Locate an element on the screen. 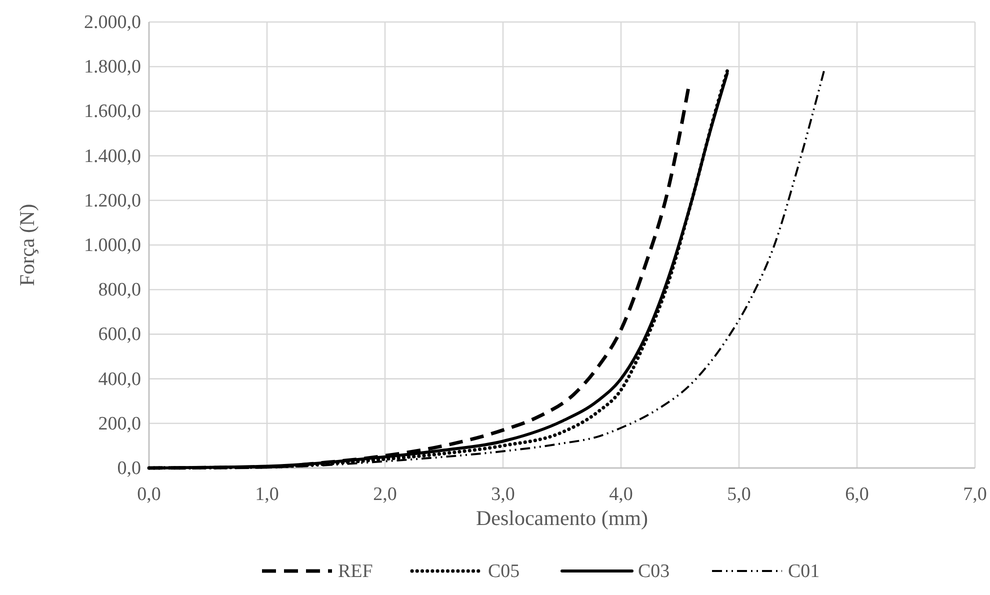 Image resolution: width=990 pixels, height=595 pixels. x-tick-label: 6,0 is located at coordinates (857, 494).